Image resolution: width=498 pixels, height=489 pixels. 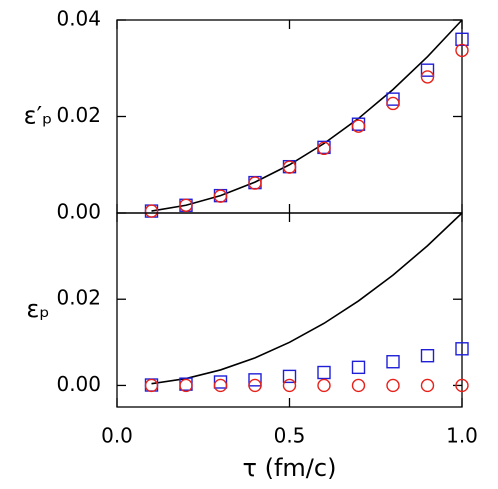 I want to click on y-axis-label: εₚ, so click(x=37, y=309).